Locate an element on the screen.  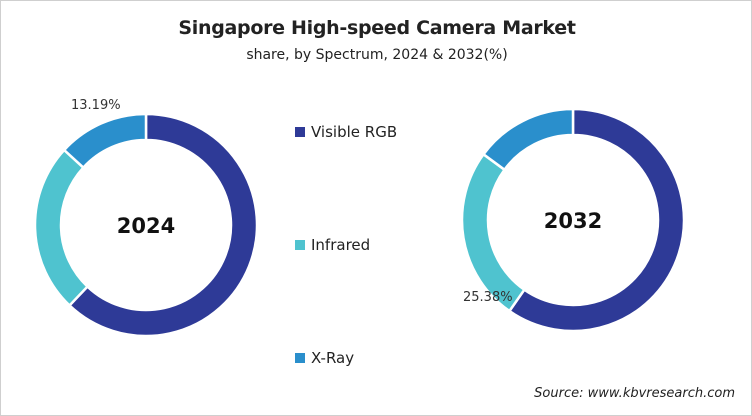
legend-label: Infrared is located at coordinates (341, 245).